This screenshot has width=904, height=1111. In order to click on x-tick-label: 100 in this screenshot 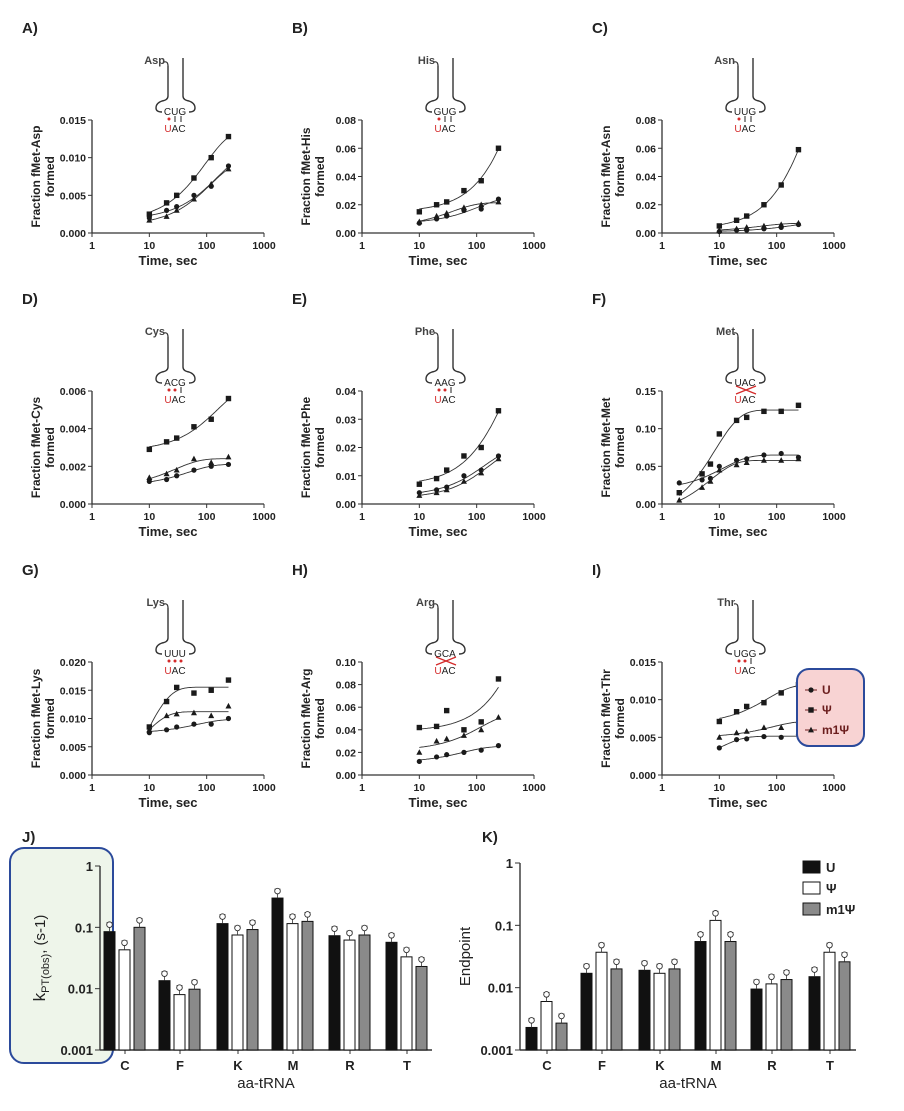, I will do `click(477, 246)`.